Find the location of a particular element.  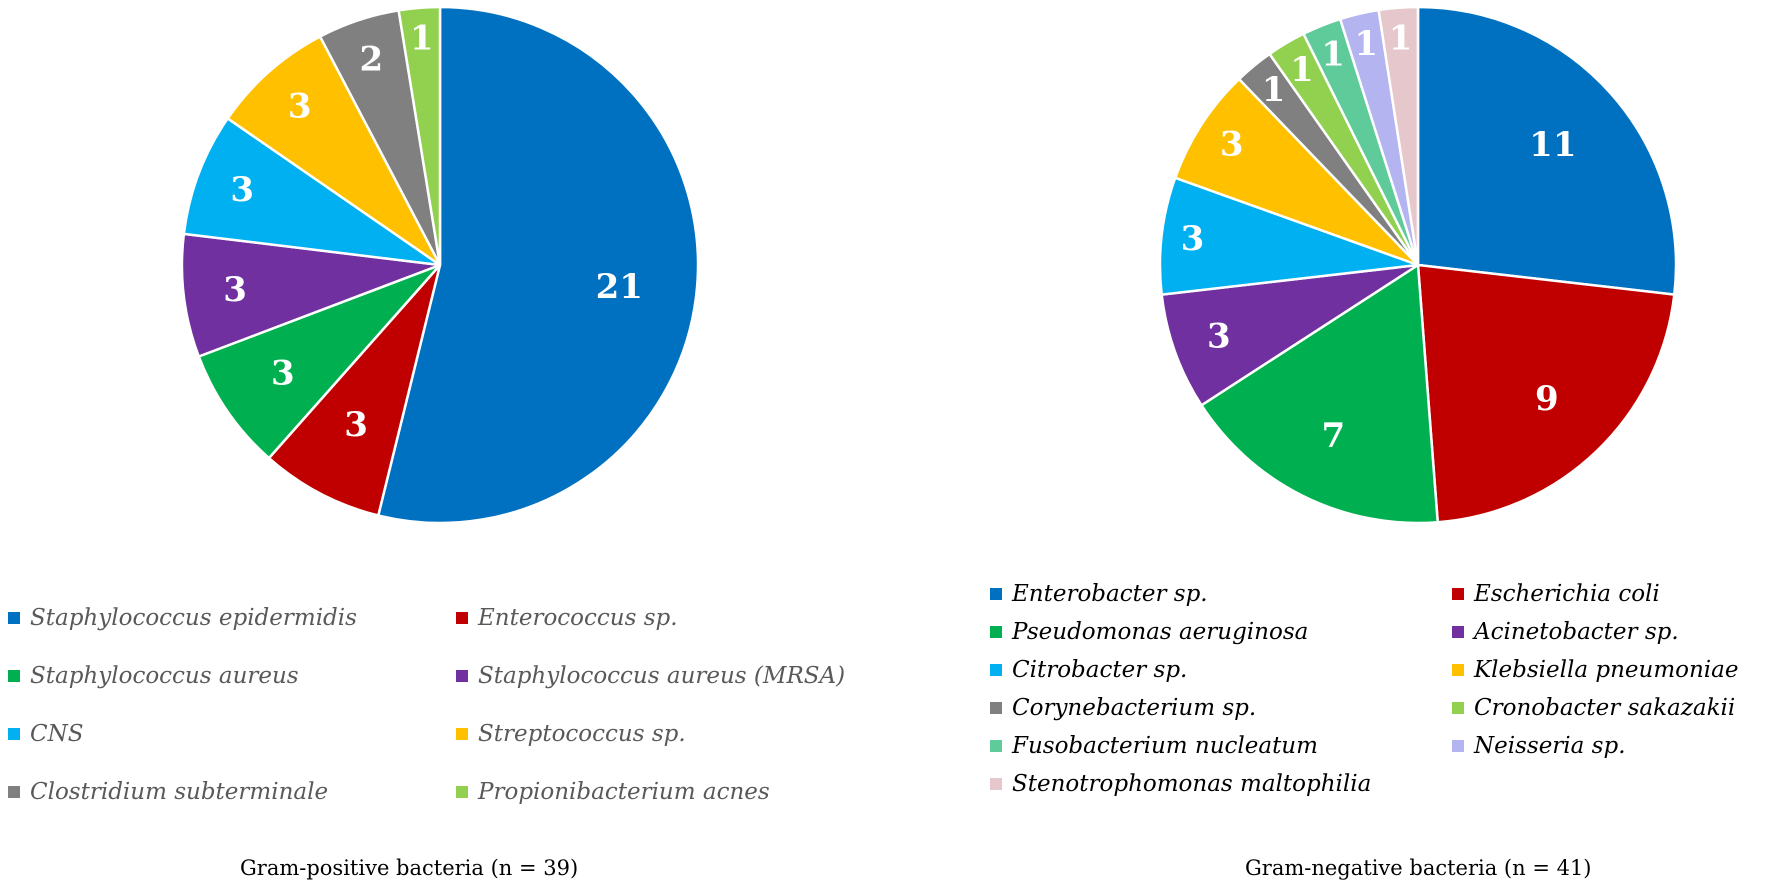

data-label-acinetobacter-sp: 3 is located at coordinates (1219, 337).